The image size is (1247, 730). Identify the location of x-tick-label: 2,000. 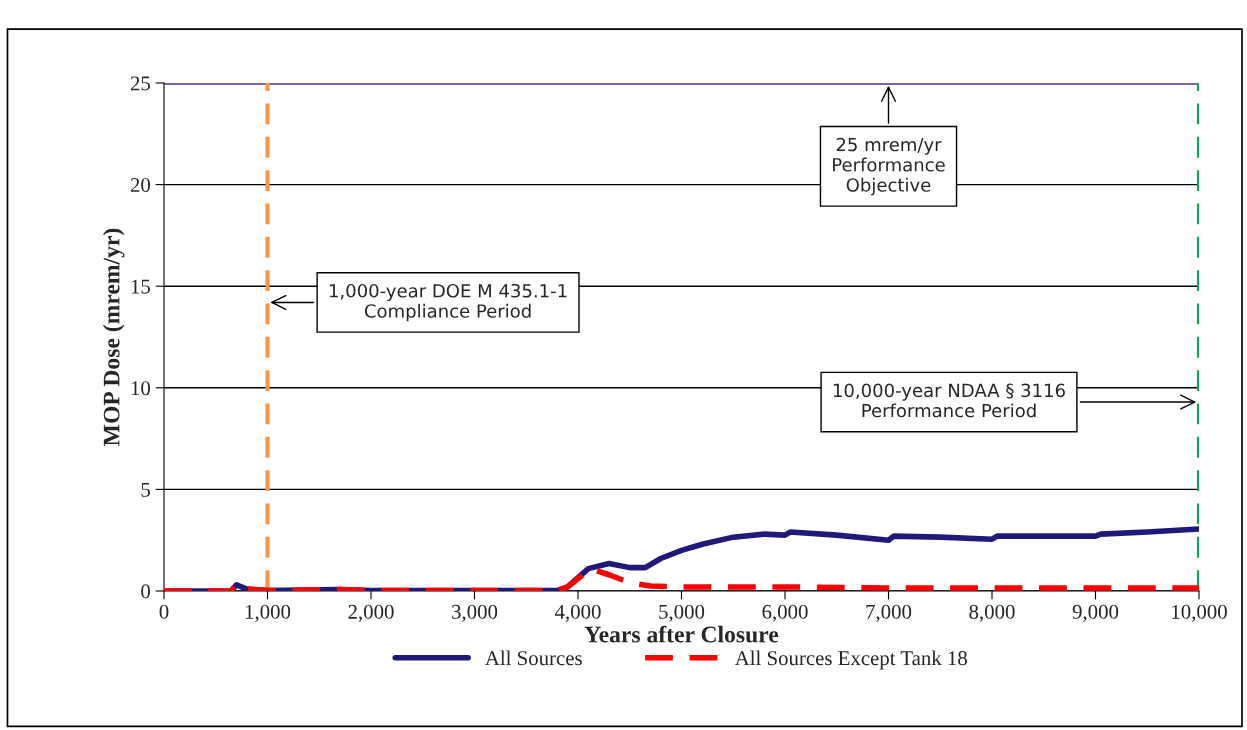
(371, 613).